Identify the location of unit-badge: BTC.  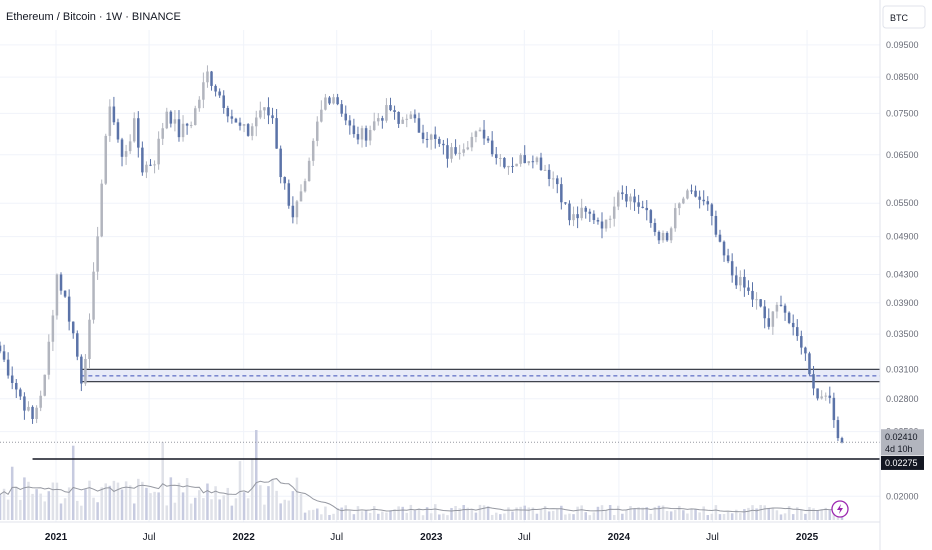
(904, 17).